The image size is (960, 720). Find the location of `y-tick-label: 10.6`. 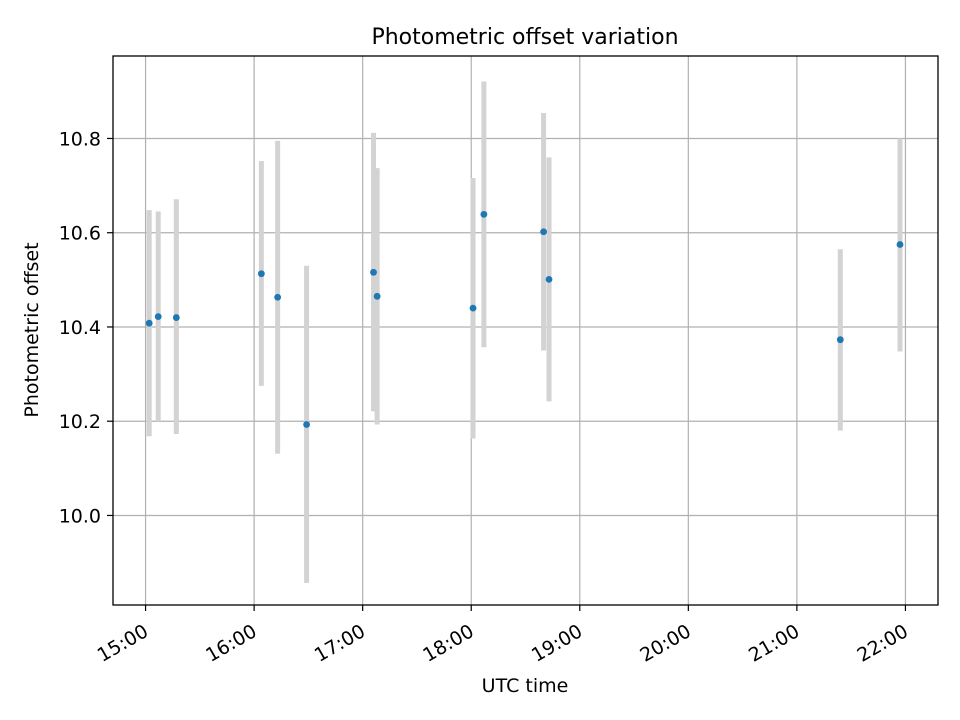

y-tick-label: 10.6 is located at coordinates (80, 234).